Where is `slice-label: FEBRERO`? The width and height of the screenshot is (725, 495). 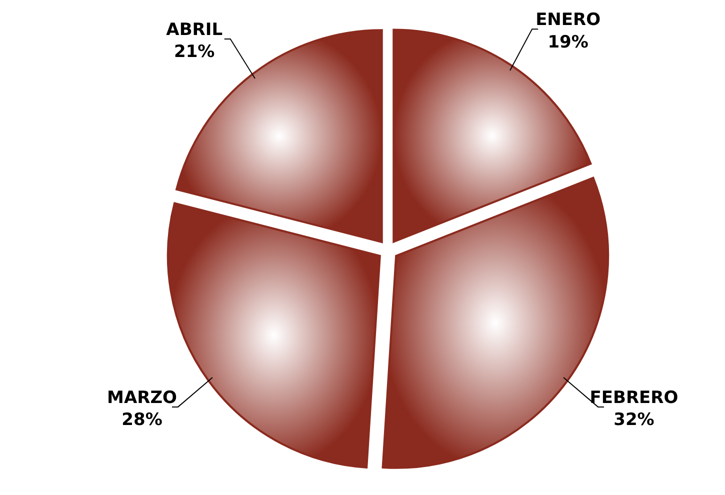 slice-label: FEBRERO is located at coordinates (634, 398).